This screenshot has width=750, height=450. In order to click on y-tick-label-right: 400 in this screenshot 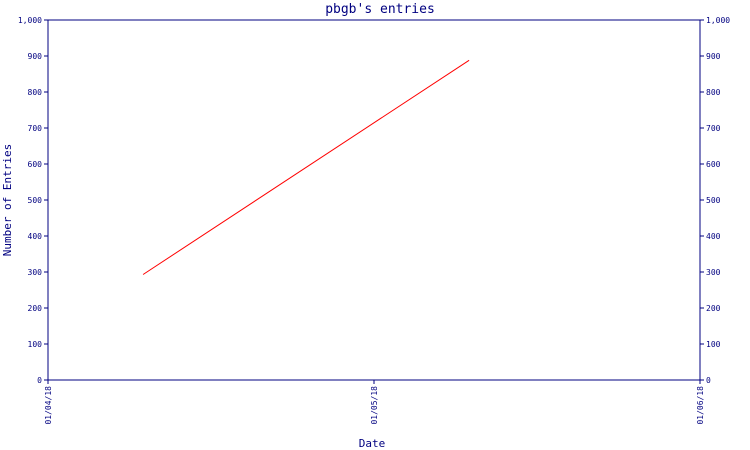, I will do `click(713, 236)`.